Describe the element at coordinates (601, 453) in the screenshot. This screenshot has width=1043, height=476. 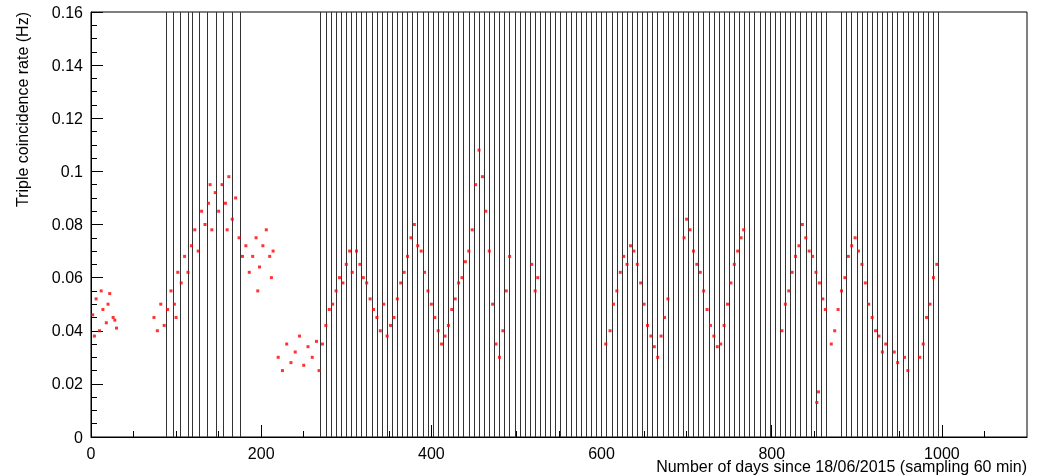
I see `x-tick-label: 600` at that location.